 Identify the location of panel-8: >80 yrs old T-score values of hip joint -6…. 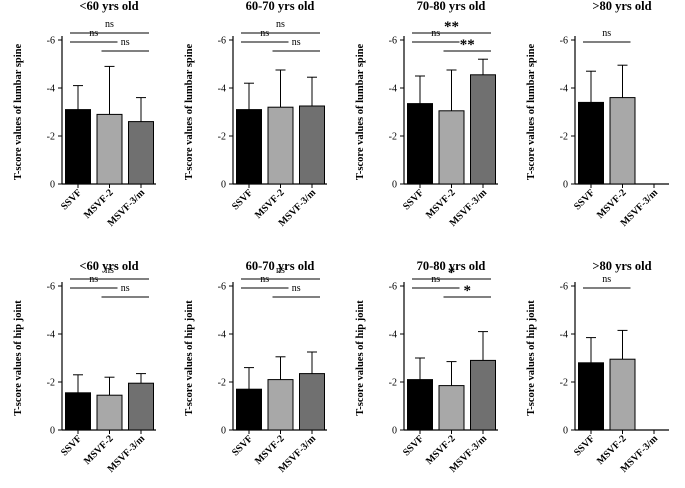
(597, 367).